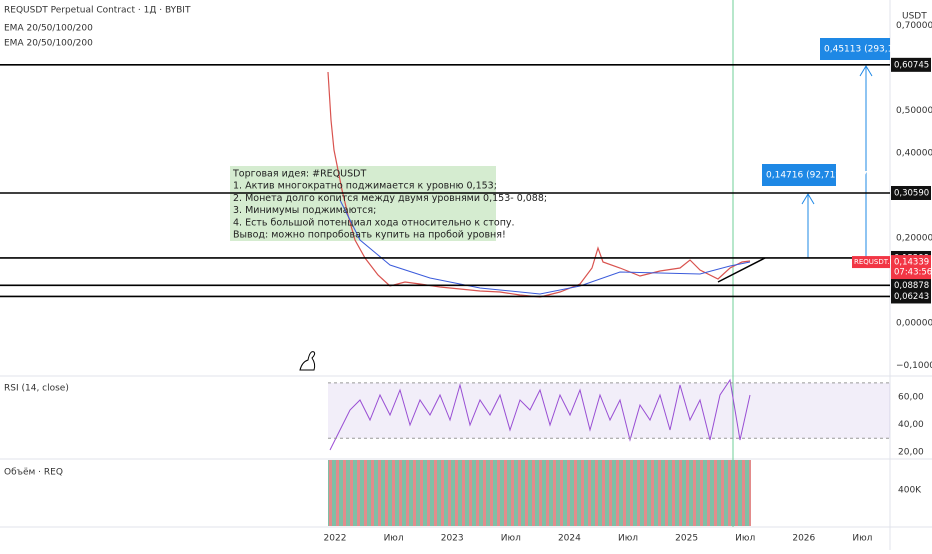  What do you see at coordinates (874, 262) in the screenshot?
I see `symbol-tag-label: REQUSDT.P` at bounding box center [874, 262].